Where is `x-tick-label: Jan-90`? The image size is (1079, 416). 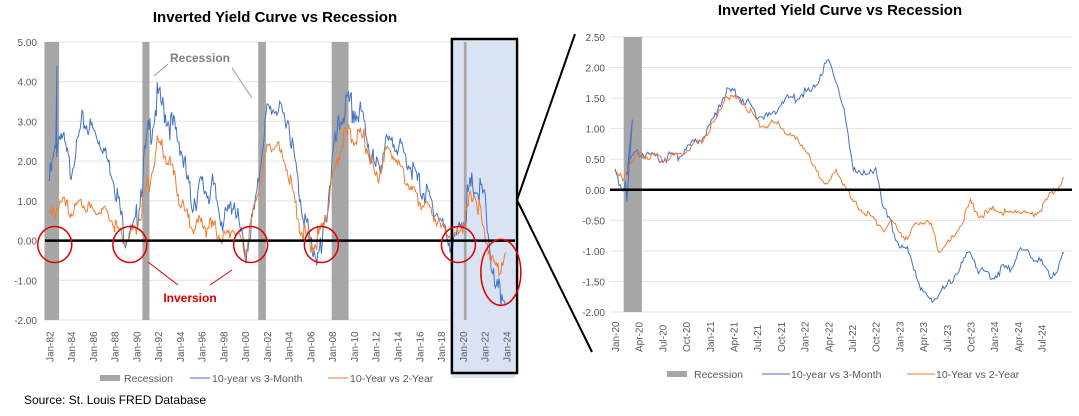 x-tick-label: Jan-90 is located at coordinates (137, 346).